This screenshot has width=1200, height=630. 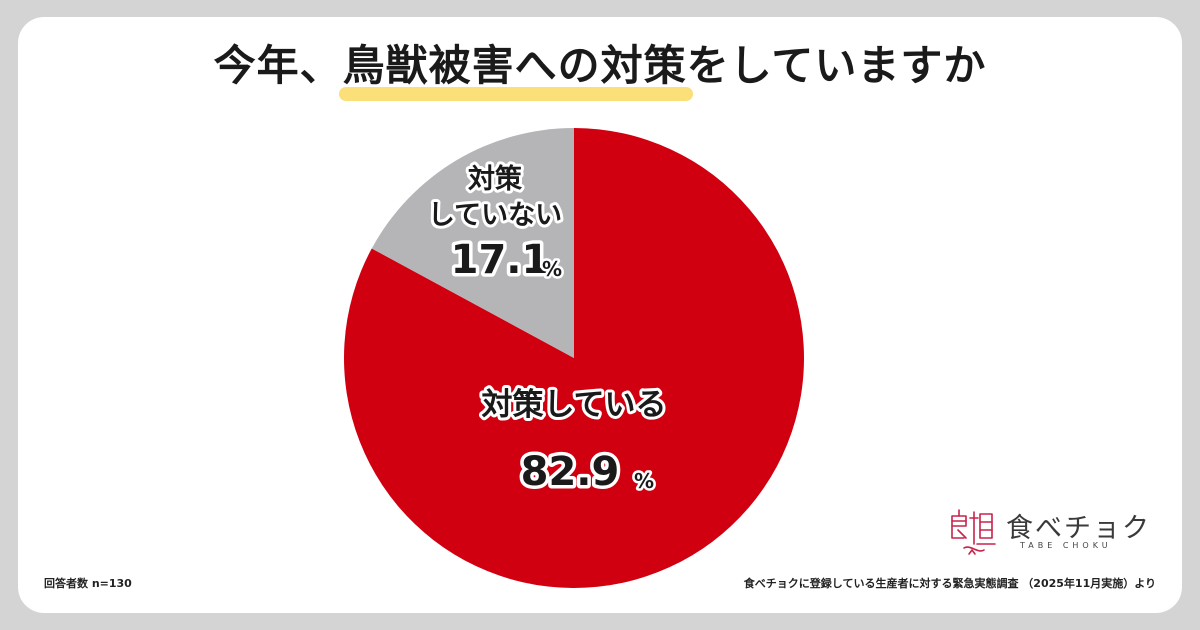 I want to click on pie-slice-not-doing, so click(x=472, y=243).